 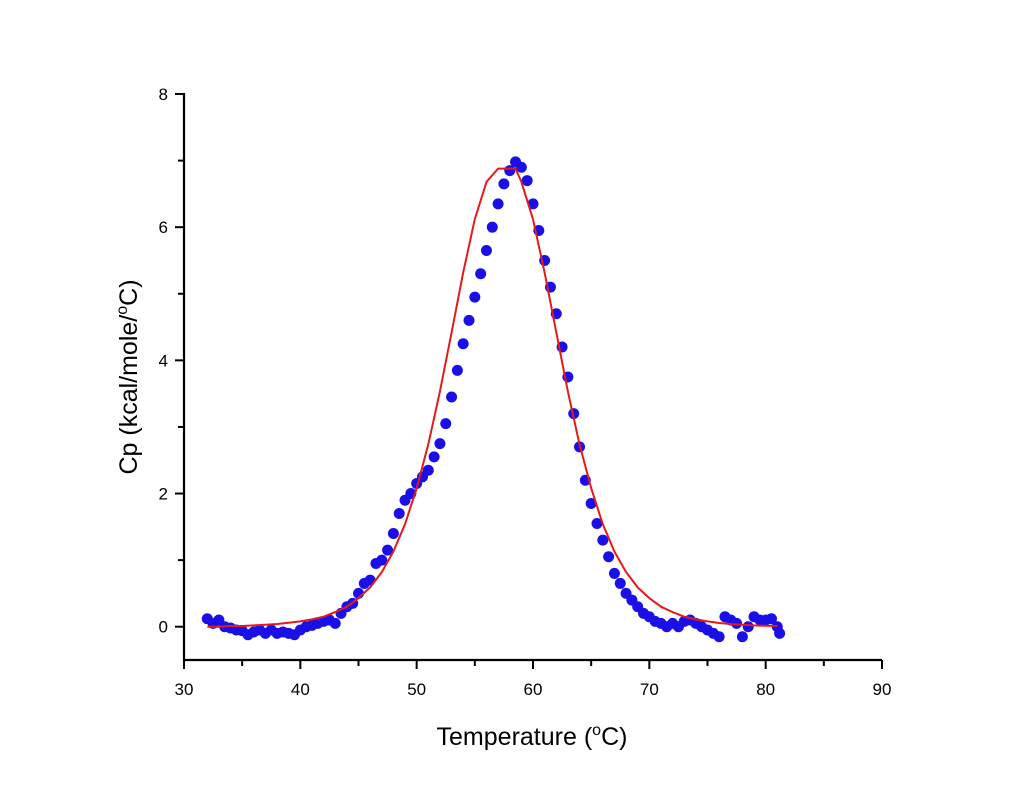 What do you see at coordinates (882, 689) in the screenshot?
I see `x-tick-label: 90` at bounding box center [882, 689].